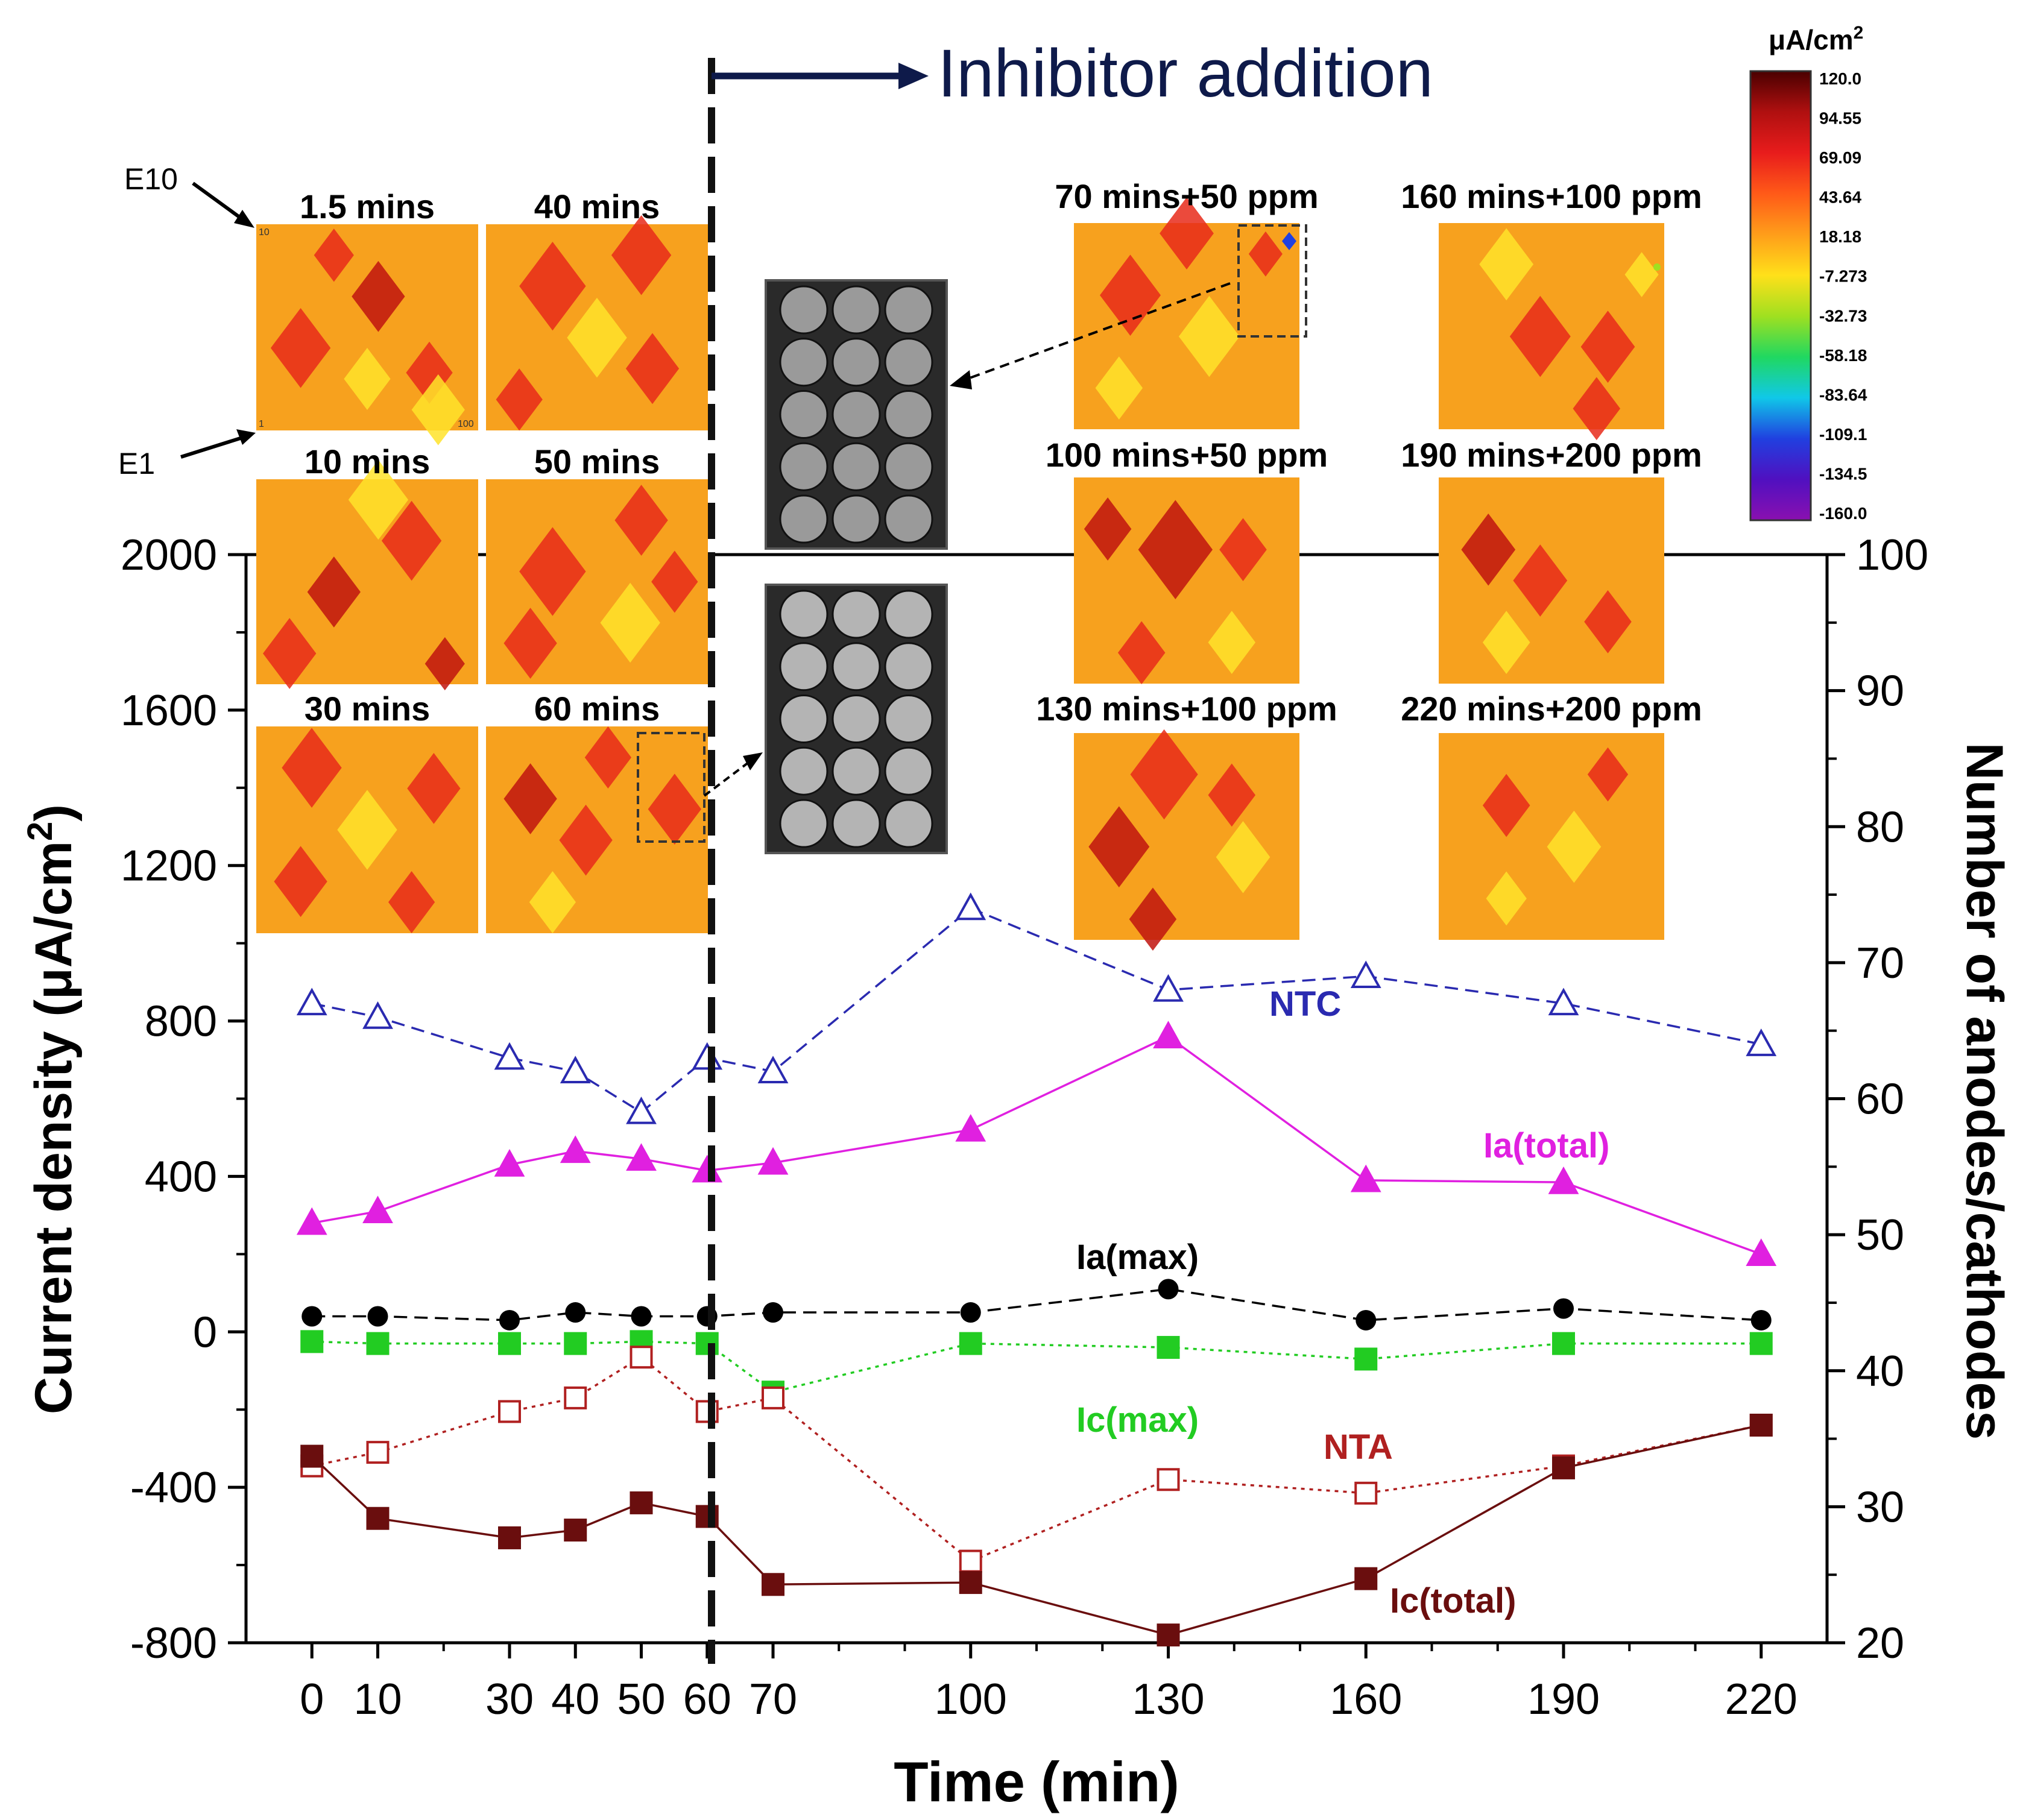 This screenshot has height=1820, width=2020. What do you see at coordinates (1305, 1004) in the screenshot?
I see `series-label: NTC` at bounding box center [1305, 1004].